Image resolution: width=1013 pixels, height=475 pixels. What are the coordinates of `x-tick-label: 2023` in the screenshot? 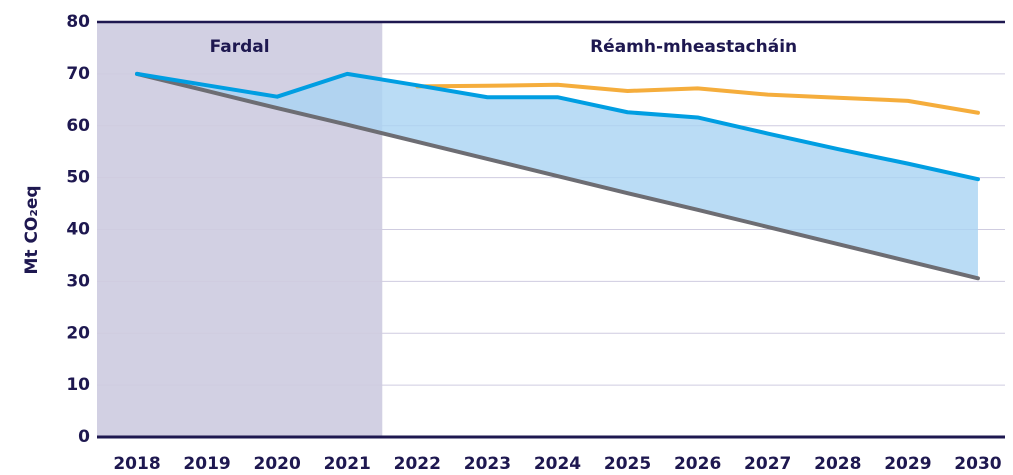 It's located at (487, 464).